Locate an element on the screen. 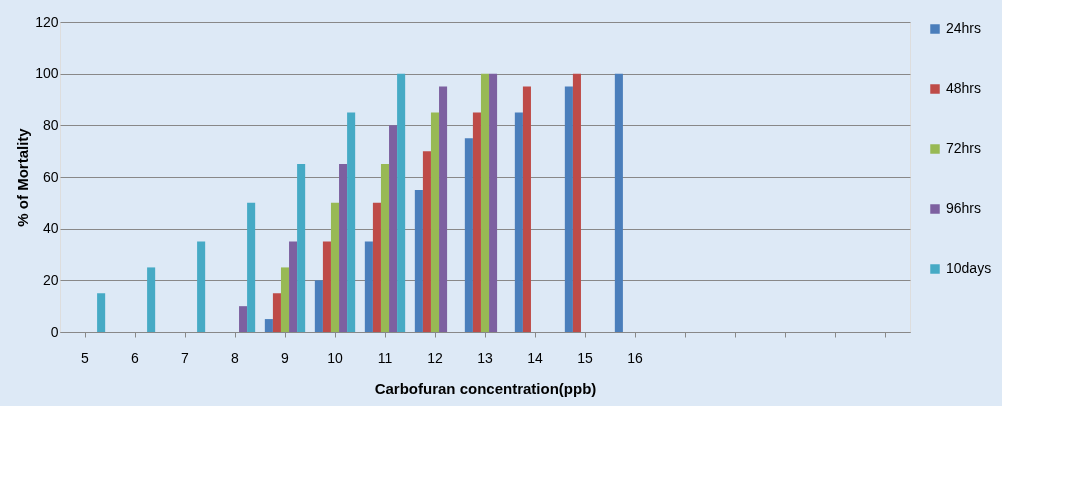 The image size is (1085, 489). y-tick-label: 0 is located at coordinates (54, 331).